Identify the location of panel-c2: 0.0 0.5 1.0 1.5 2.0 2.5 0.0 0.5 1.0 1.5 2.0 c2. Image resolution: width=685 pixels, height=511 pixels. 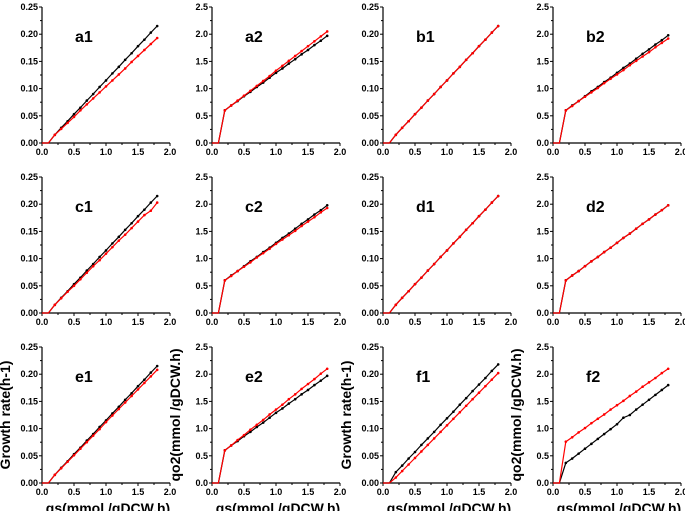
(270, 249).